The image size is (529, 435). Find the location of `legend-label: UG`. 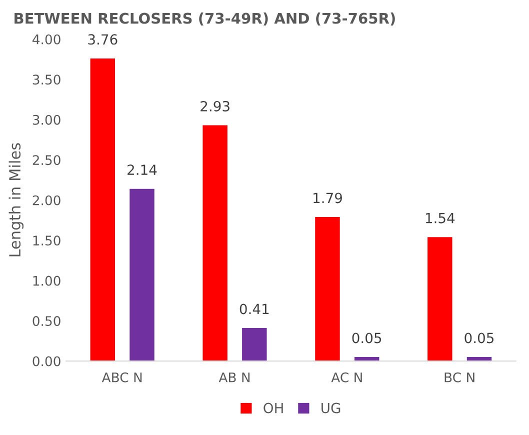

legend-label: UG is located at coordinates (331, 408).